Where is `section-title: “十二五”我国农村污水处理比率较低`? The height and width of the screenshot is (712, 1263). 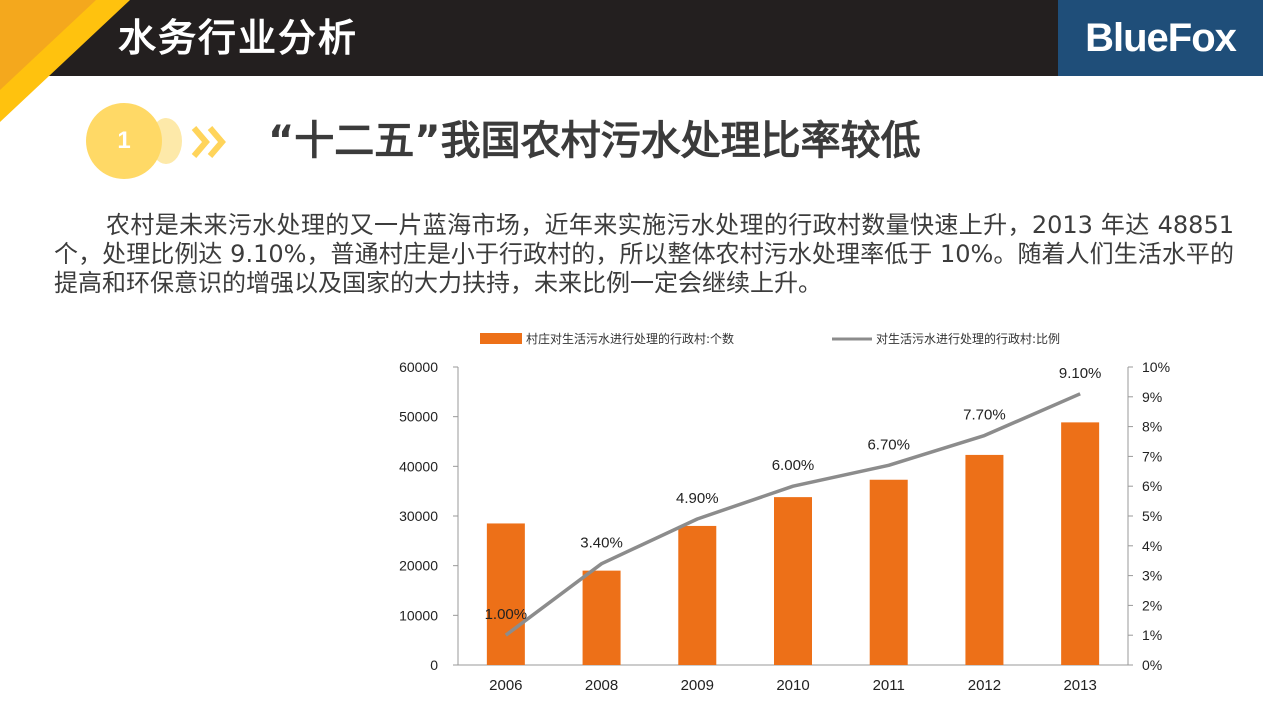 section-title: “十二五”我国农村污水处理比率较低 is located at coordinates (594, 141).